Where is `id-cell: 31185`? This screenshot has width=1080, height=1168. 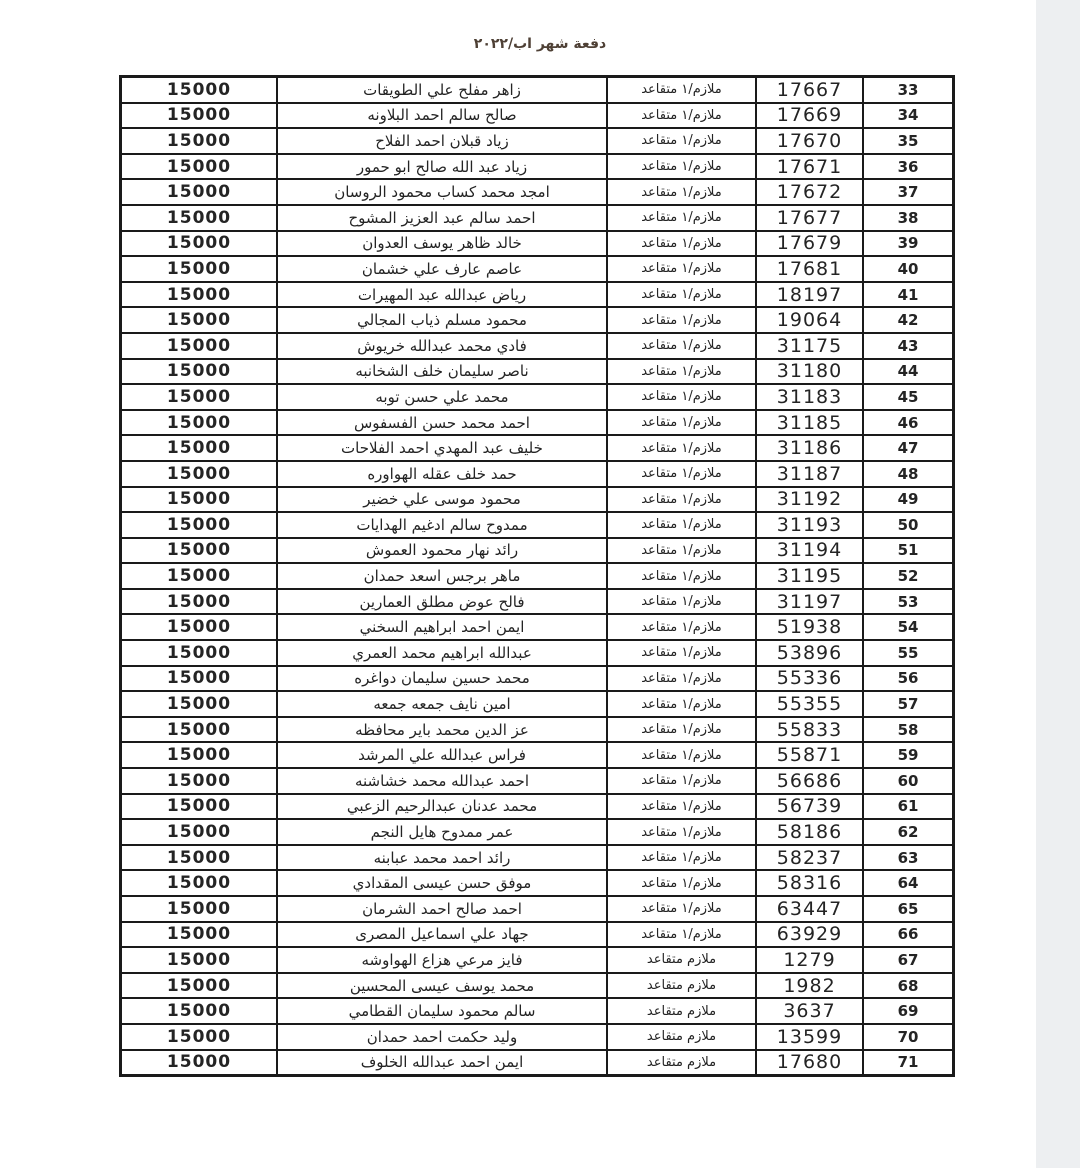
id-cell: 31185 is located at coordinates (809, 422).